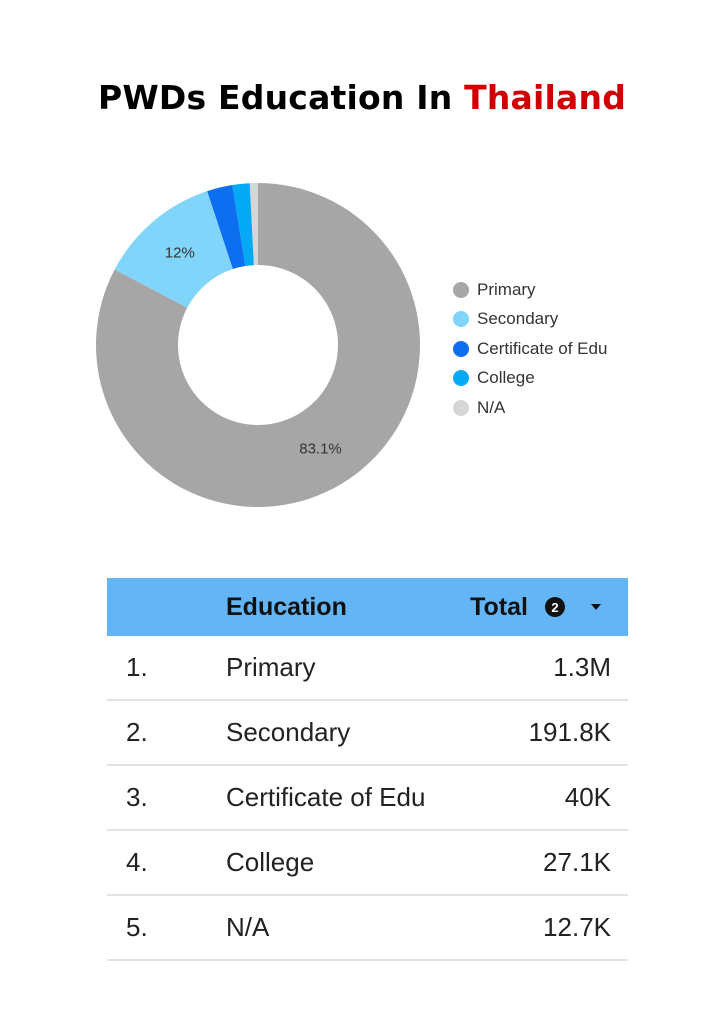 The image size is (724, 1024). What do you see at coordinates (270, 862) in the screenshot?
I see `row-education: College` at bounding box center [270, 862].